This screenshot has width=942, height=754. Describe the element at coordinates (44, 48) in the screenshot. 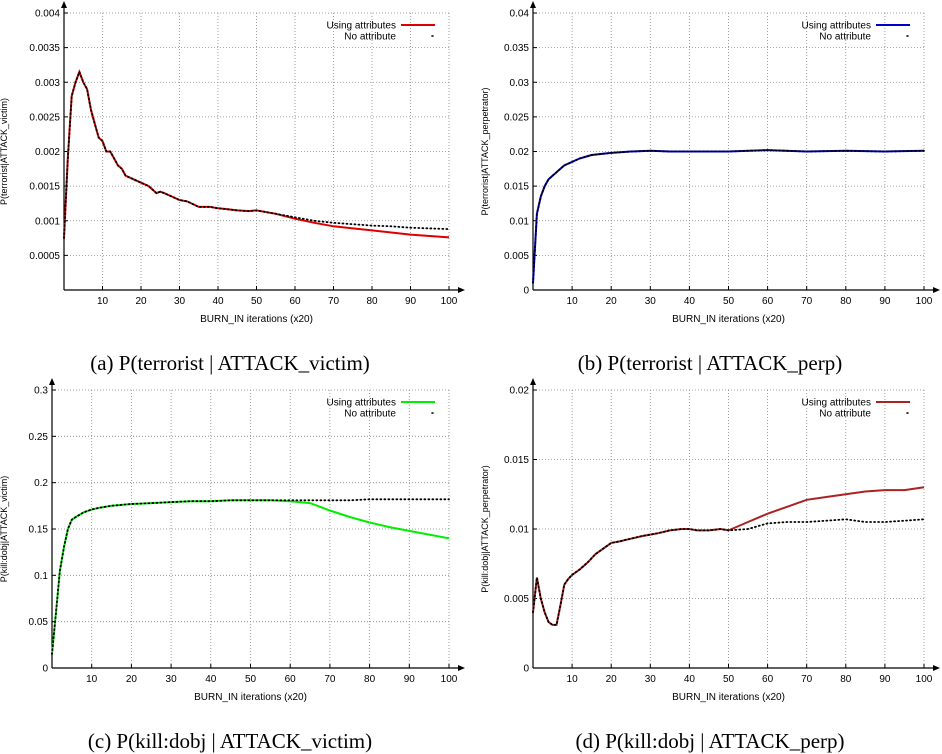

I see `y-tick-label: 0.0035` at that location.